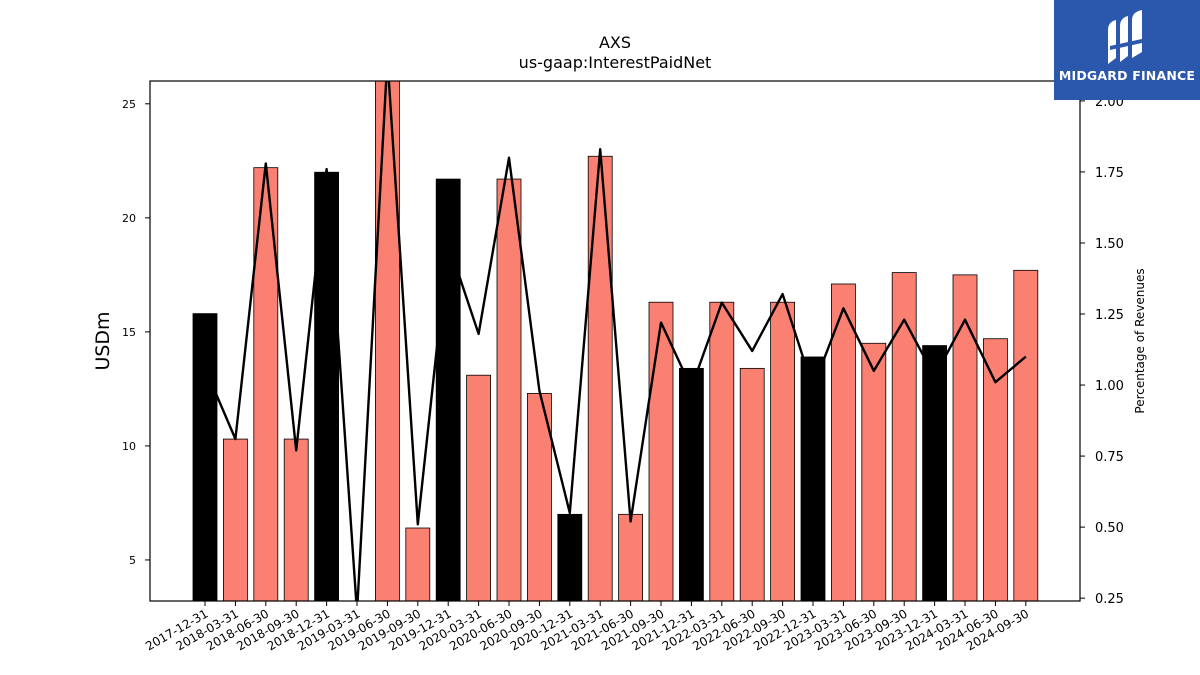 This screenshot has width=1200, height=675. I want to click on brand-logo: MIDGARD FINANCE, so click(1127, 50).